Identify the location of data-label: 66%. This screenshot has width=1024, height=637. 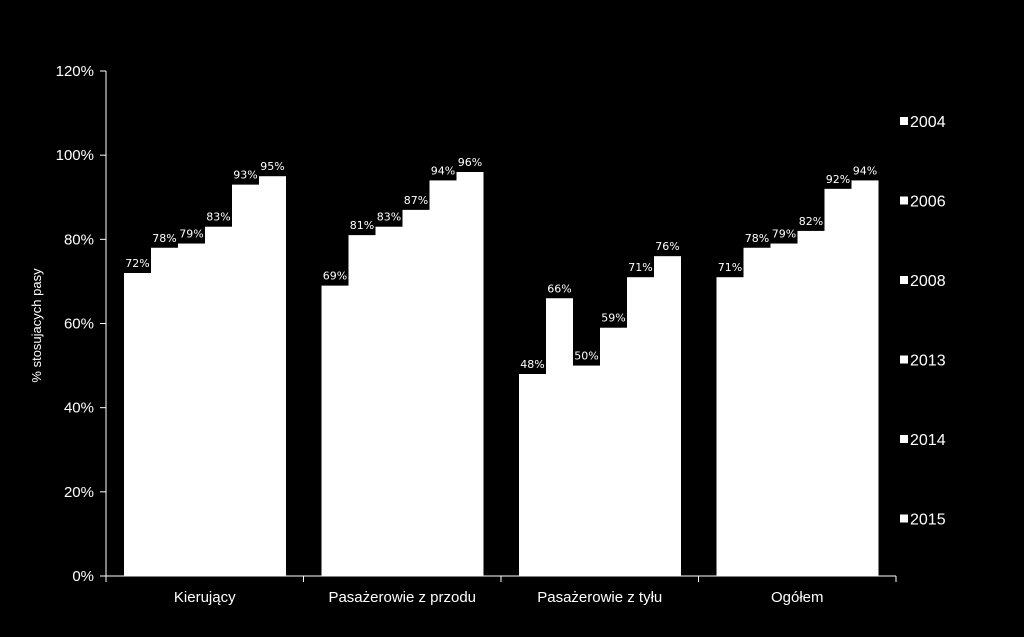
(559, 288).